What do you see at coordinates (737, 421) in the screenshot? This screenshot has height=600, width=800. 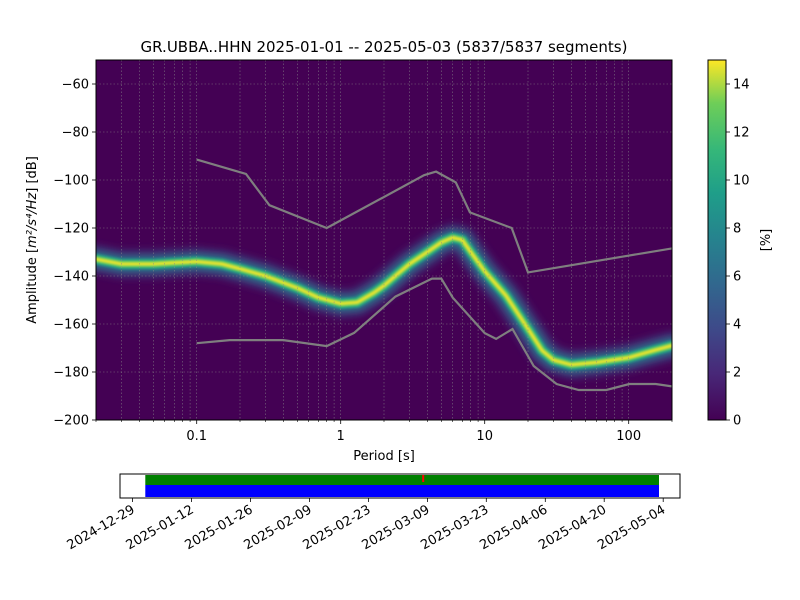 I see `colorbar-tick-label-0: 0` at bounding box center [737, 421].